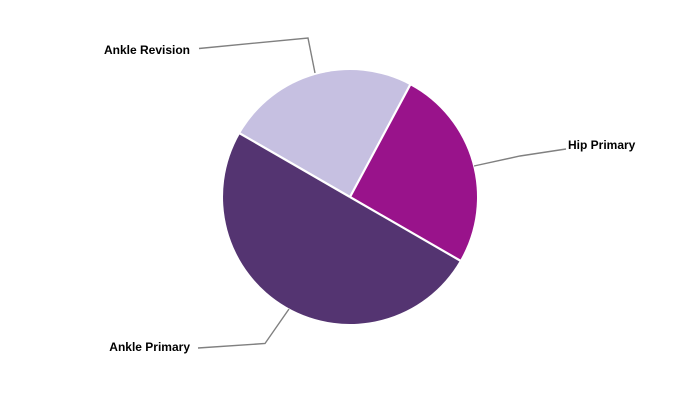 The height and width of the screenshot is (400, 700). I want to click on slice-label-ankle-revision: Ankle Revision, so click(146, 50).